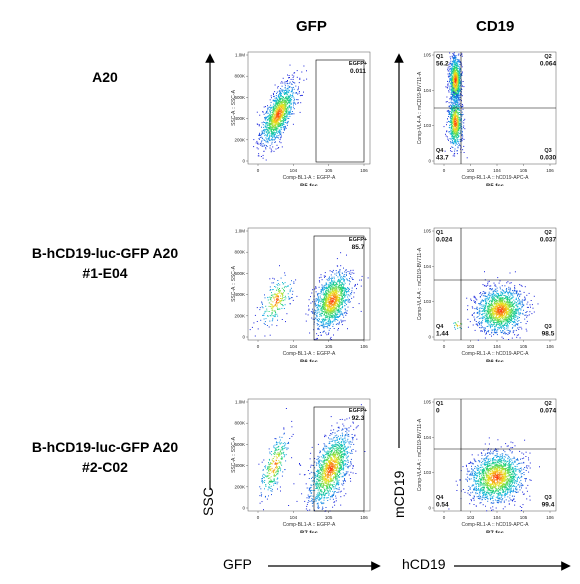 The width and height of the screenshot is (580, 584). I want to click on gfp-1-ytick-label: 800K, so click(239, 252).